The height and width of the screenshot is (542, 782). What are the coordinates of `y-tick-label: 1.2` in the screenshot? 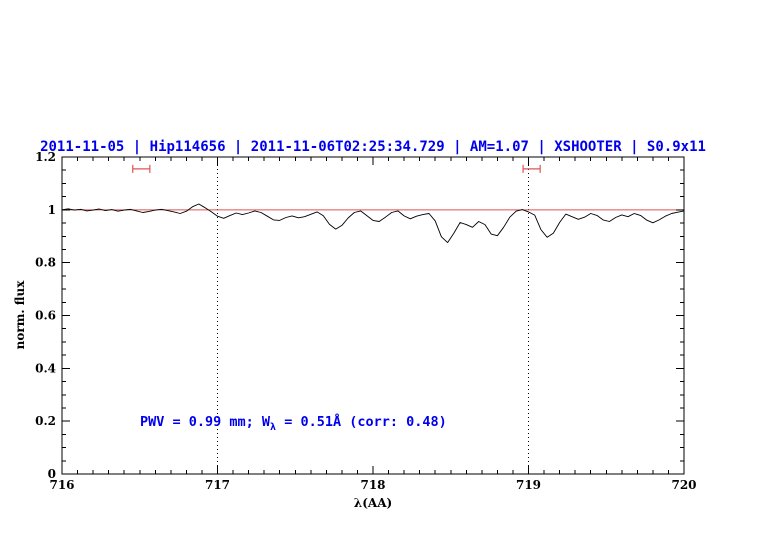 It's located at (45, 157).